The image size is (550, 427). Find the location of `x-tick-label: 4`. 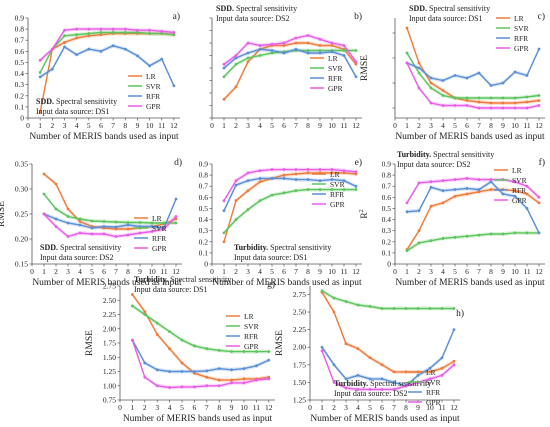

x-tick-label: 4 is located at coordinates (260, 271).